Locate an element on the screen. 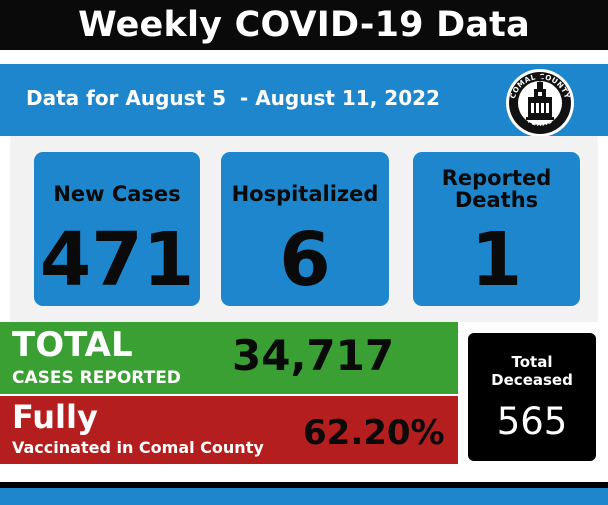 Image resolution: width=608 pixels, height=505 pixels. hospitalized-label: Hospitalized is located at coordinates (305, 194).